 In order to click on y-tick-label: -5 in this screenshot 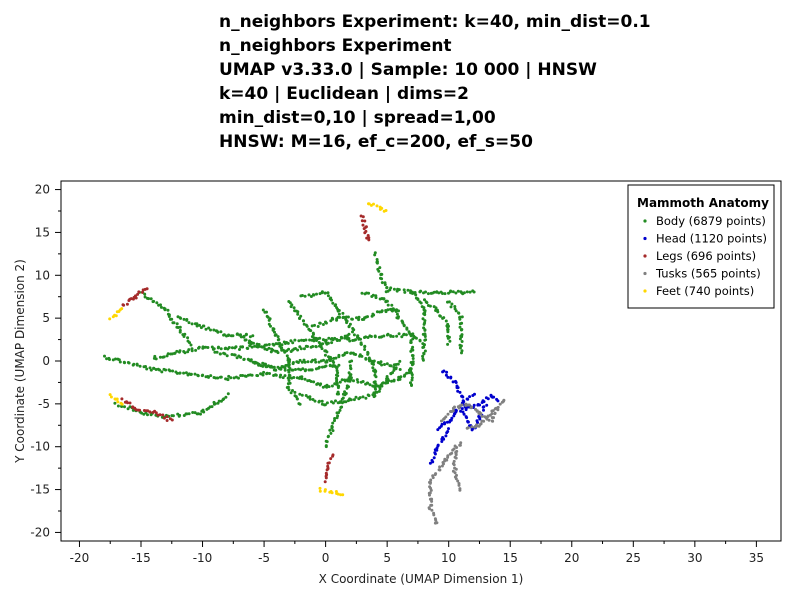, I will do `click(44, 404)`.